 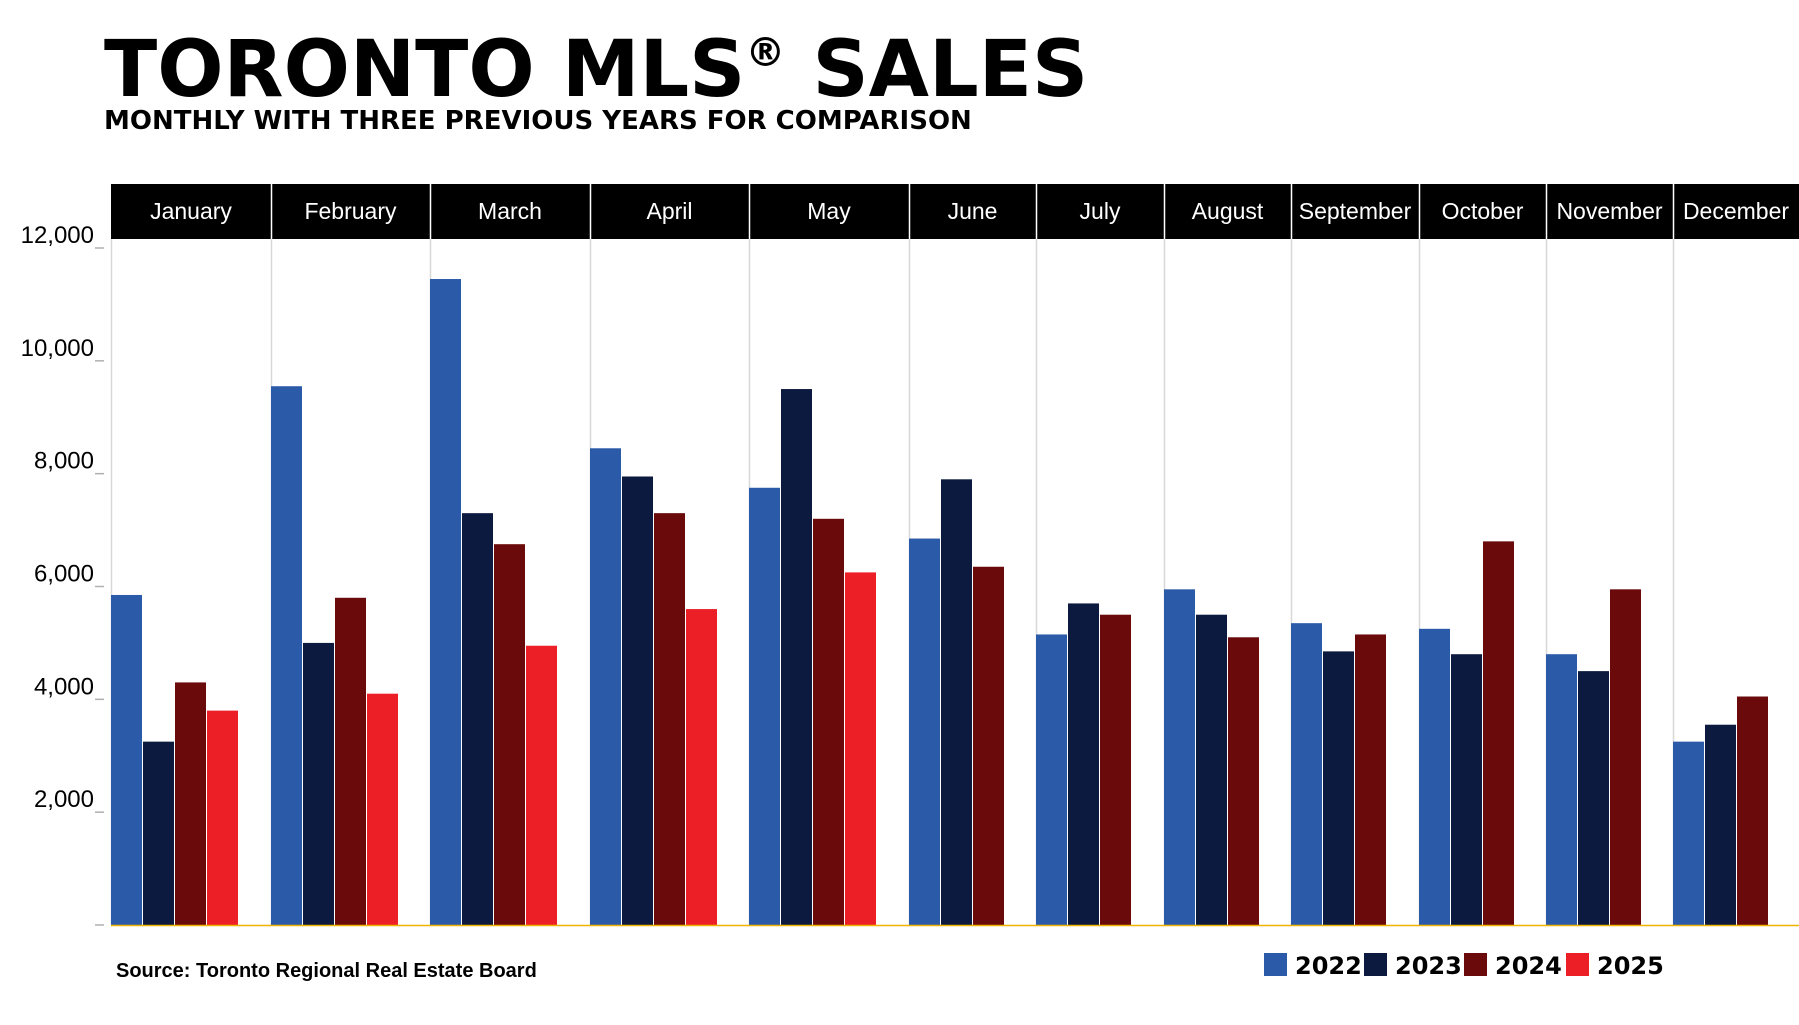 What do you see at coordinates (1593, 798) in the screenshot?
I see `bar-november-2023` at bounding box center [1593, 798].